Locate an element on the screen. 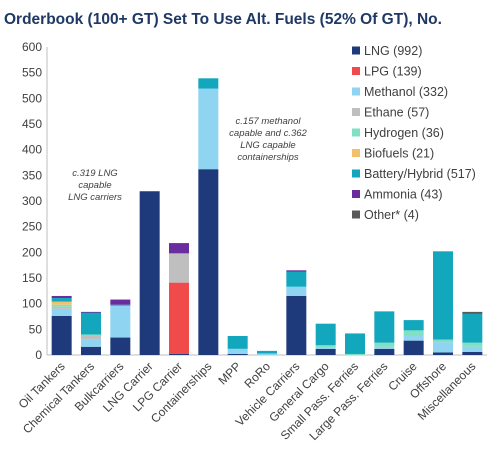 This screenshot has width=500, height=455. y-tick-labels: 0 50 100 150 200 250 300 350 400 450 500 550 600 is located at coordinates (32, 201).